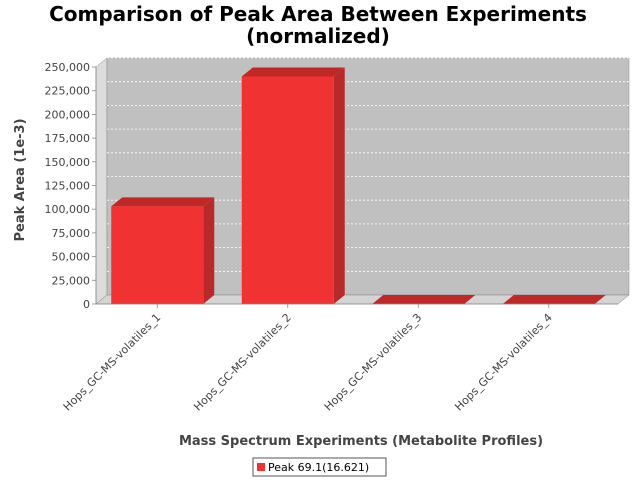  Describe the element at coordinates (101, 181) in the screenshot. I see `plot-left-wall` at that location.